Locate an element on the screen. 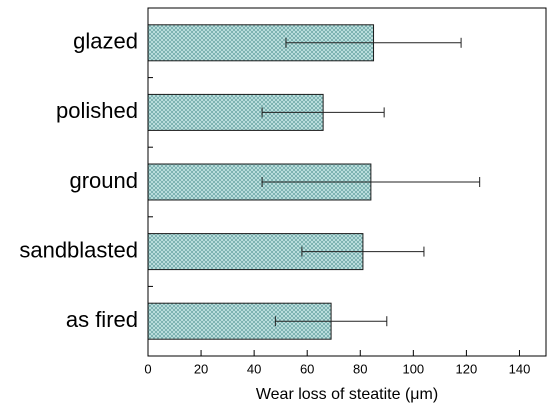  x-tick-label: 140 is located at coordinates (520, 368).